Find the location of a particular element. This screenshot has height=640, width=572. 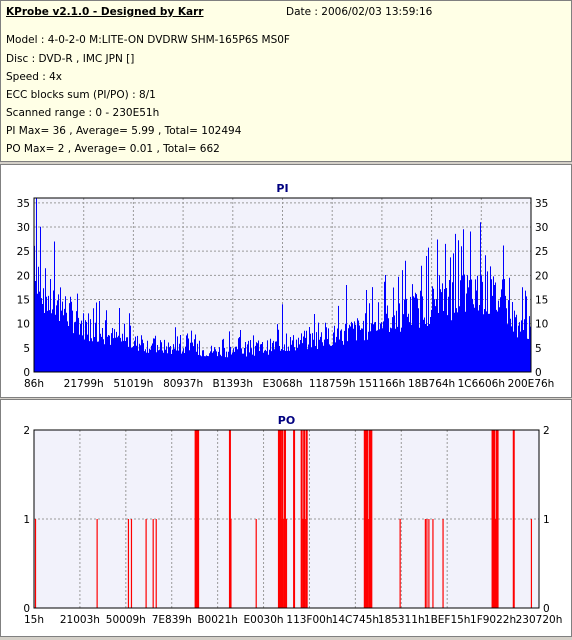

disc-line: Disc : DVD-R , IMC JPN [] is located at coordinates (70, 59).